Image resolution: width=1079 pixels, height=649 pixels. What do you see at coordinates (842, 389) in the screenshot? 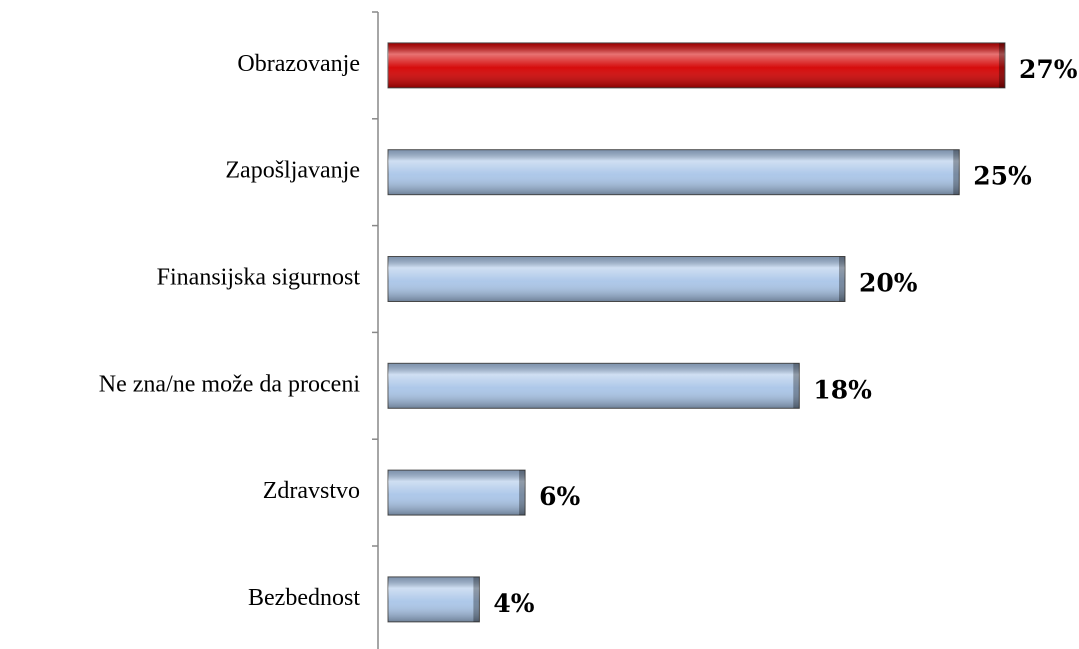
I see `value-label: 18%` at bounding box center [842, 389].